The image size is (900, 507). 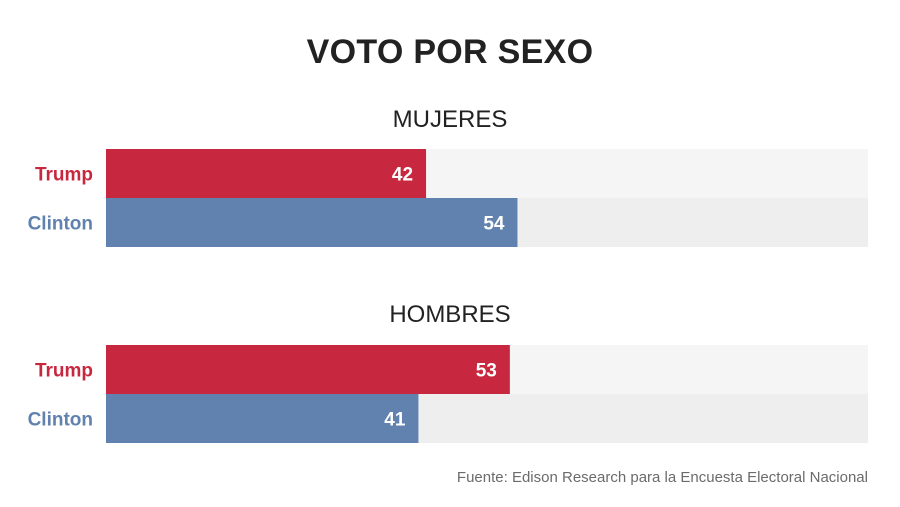 What do you see at coordinates (449, 314) in the screenshot?
I see `panel-title: HOMBRES` at bounding box center [449, 314].